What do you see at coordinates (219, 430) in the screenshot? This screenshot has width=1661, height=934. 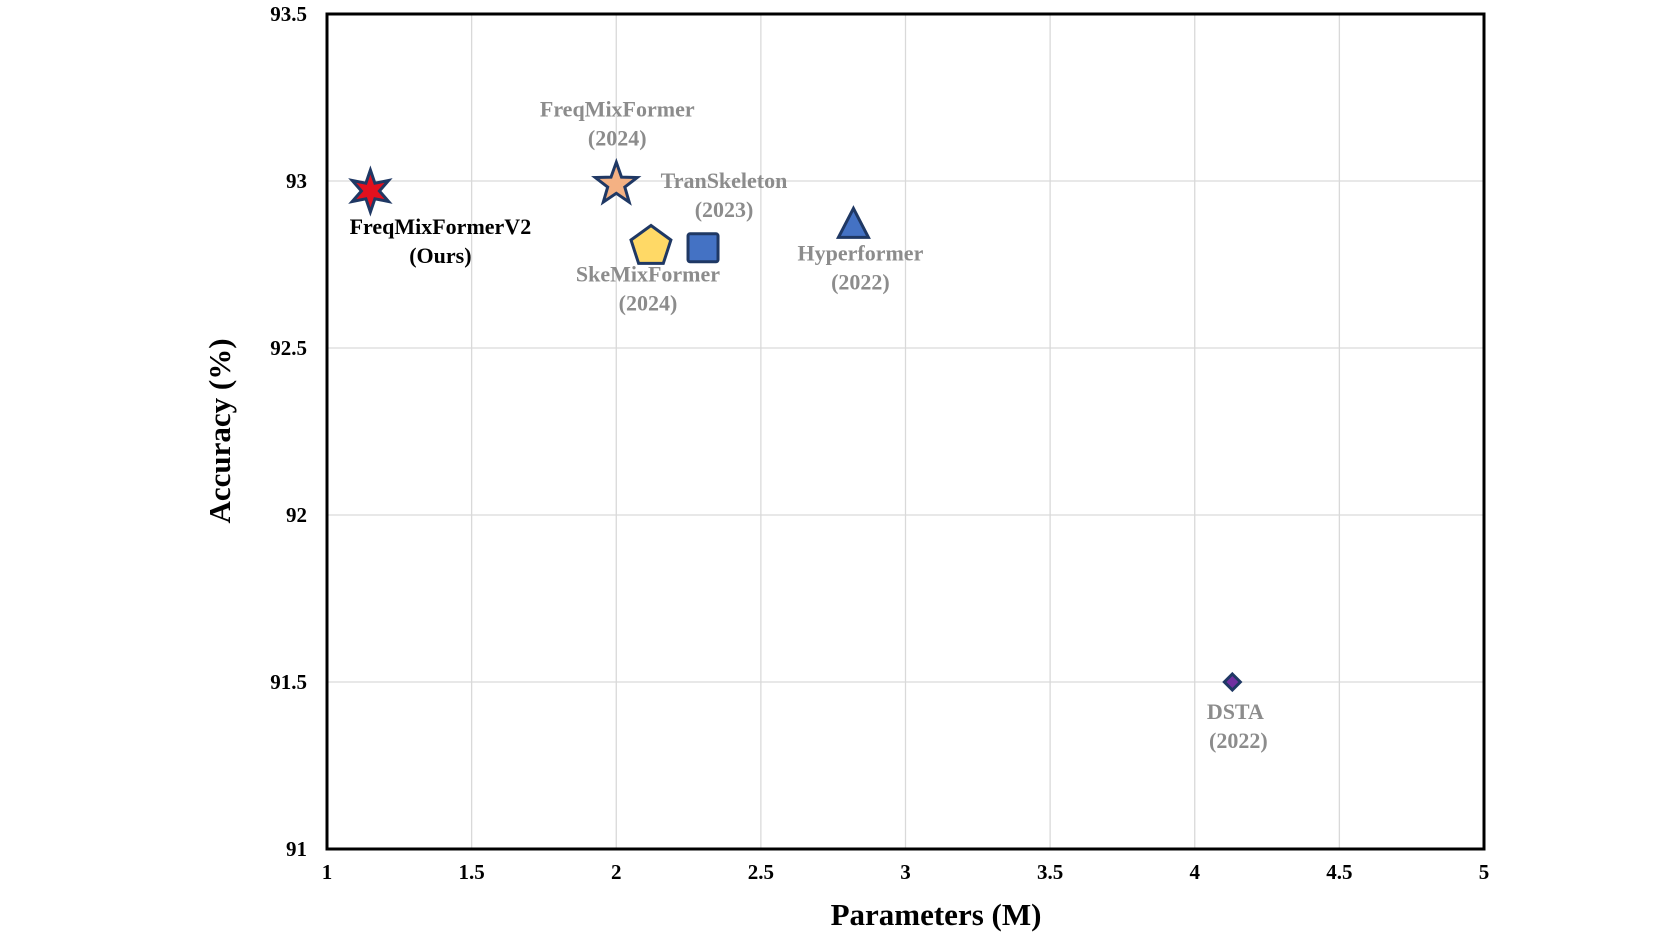 I see `y-axis-title: Accuracy (%)` at bounding box center [219, 430].